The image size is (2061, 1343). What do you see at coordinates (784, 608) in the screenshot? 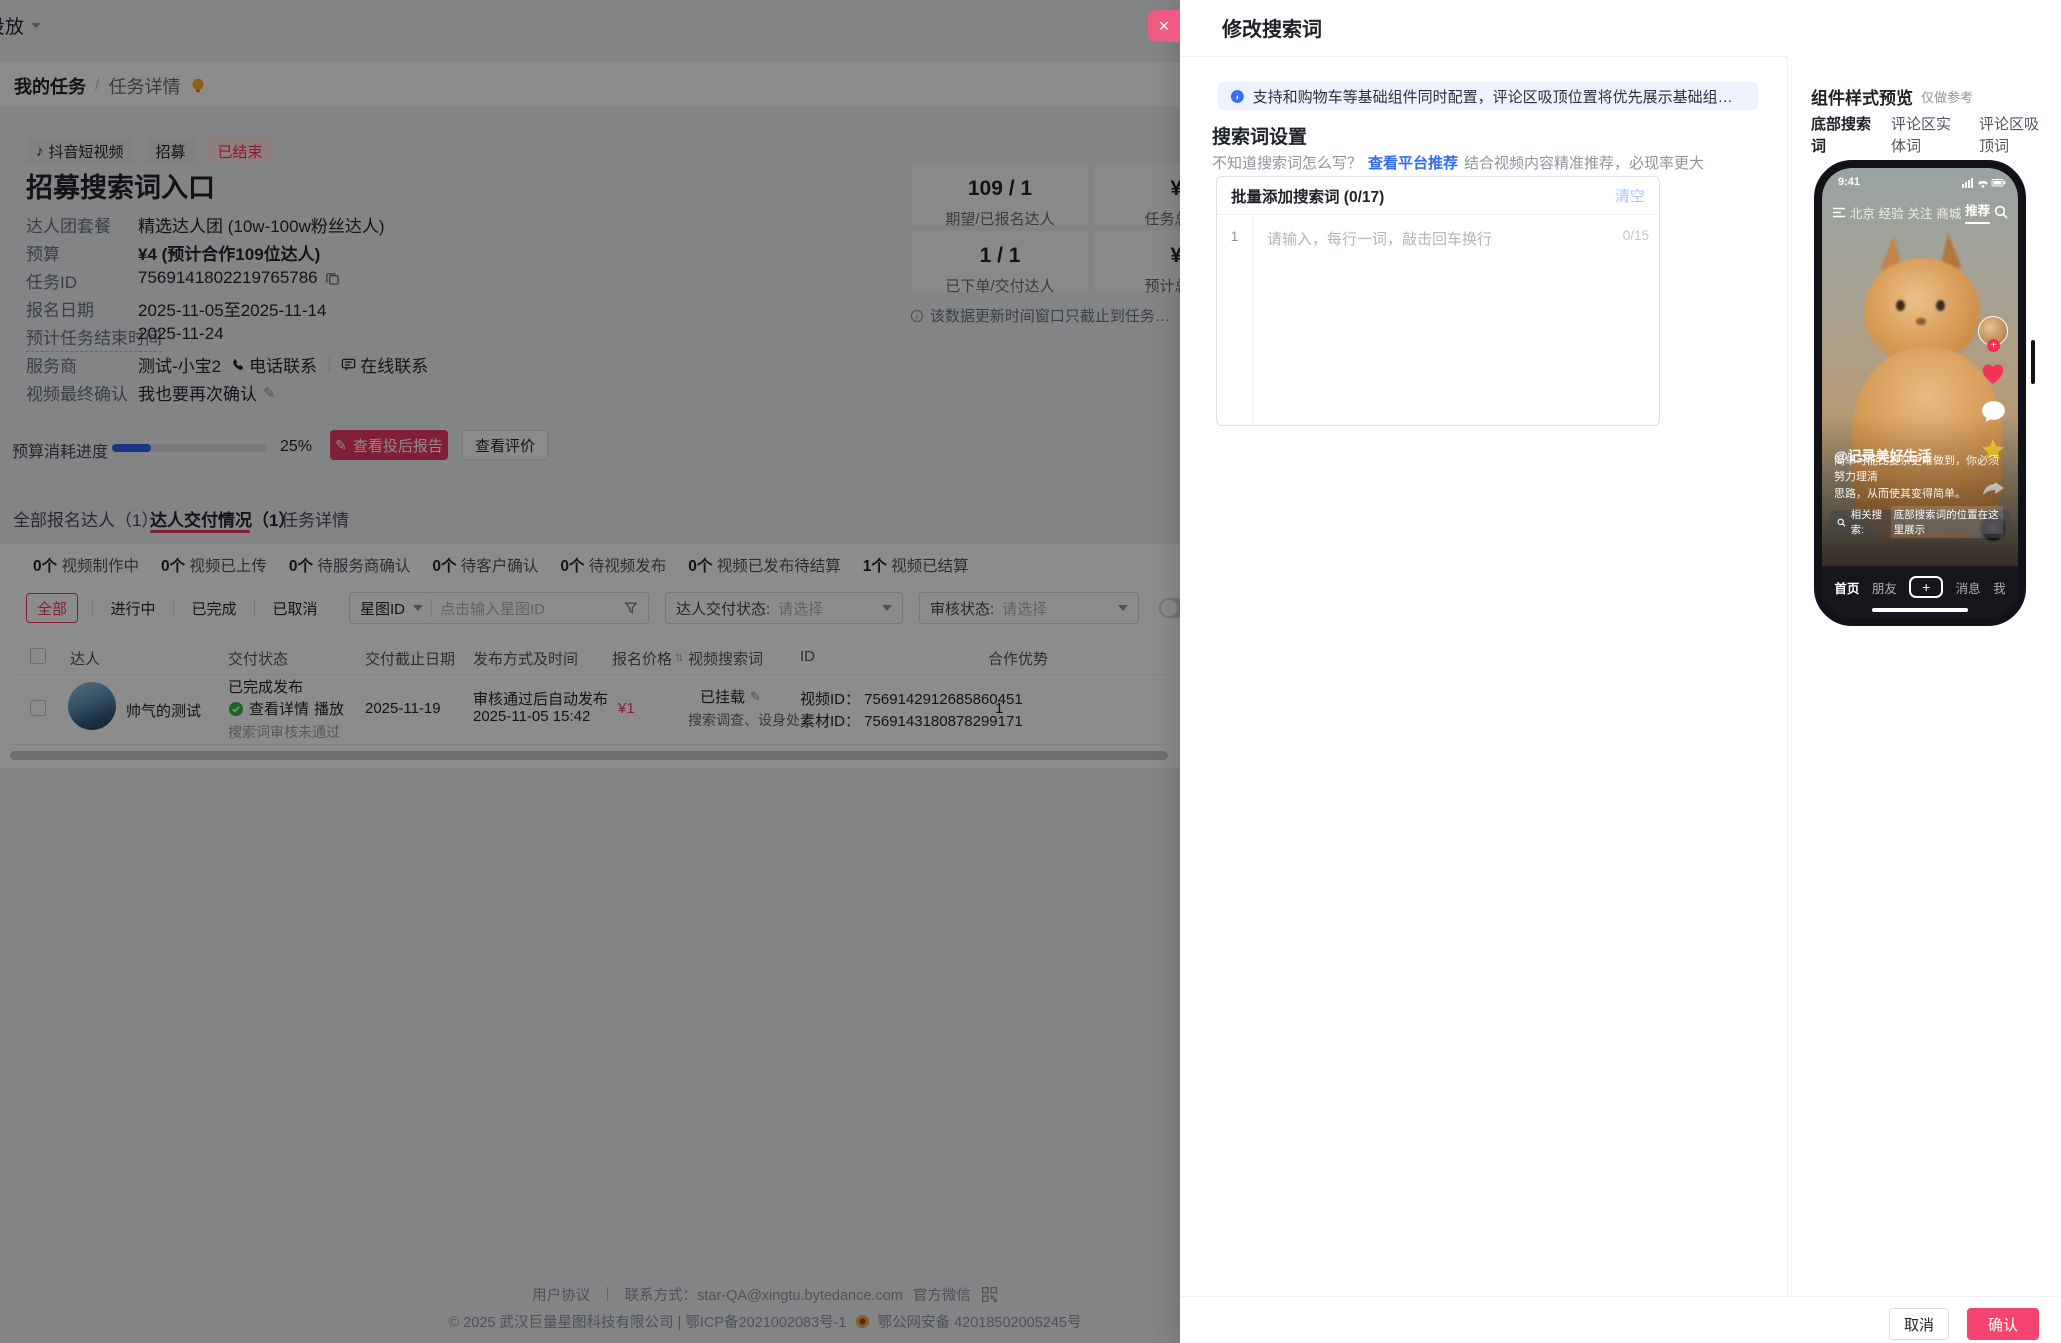
I see `delivery-status-select: 达人交付状态: 请选择` at bounding box center [784, 608].